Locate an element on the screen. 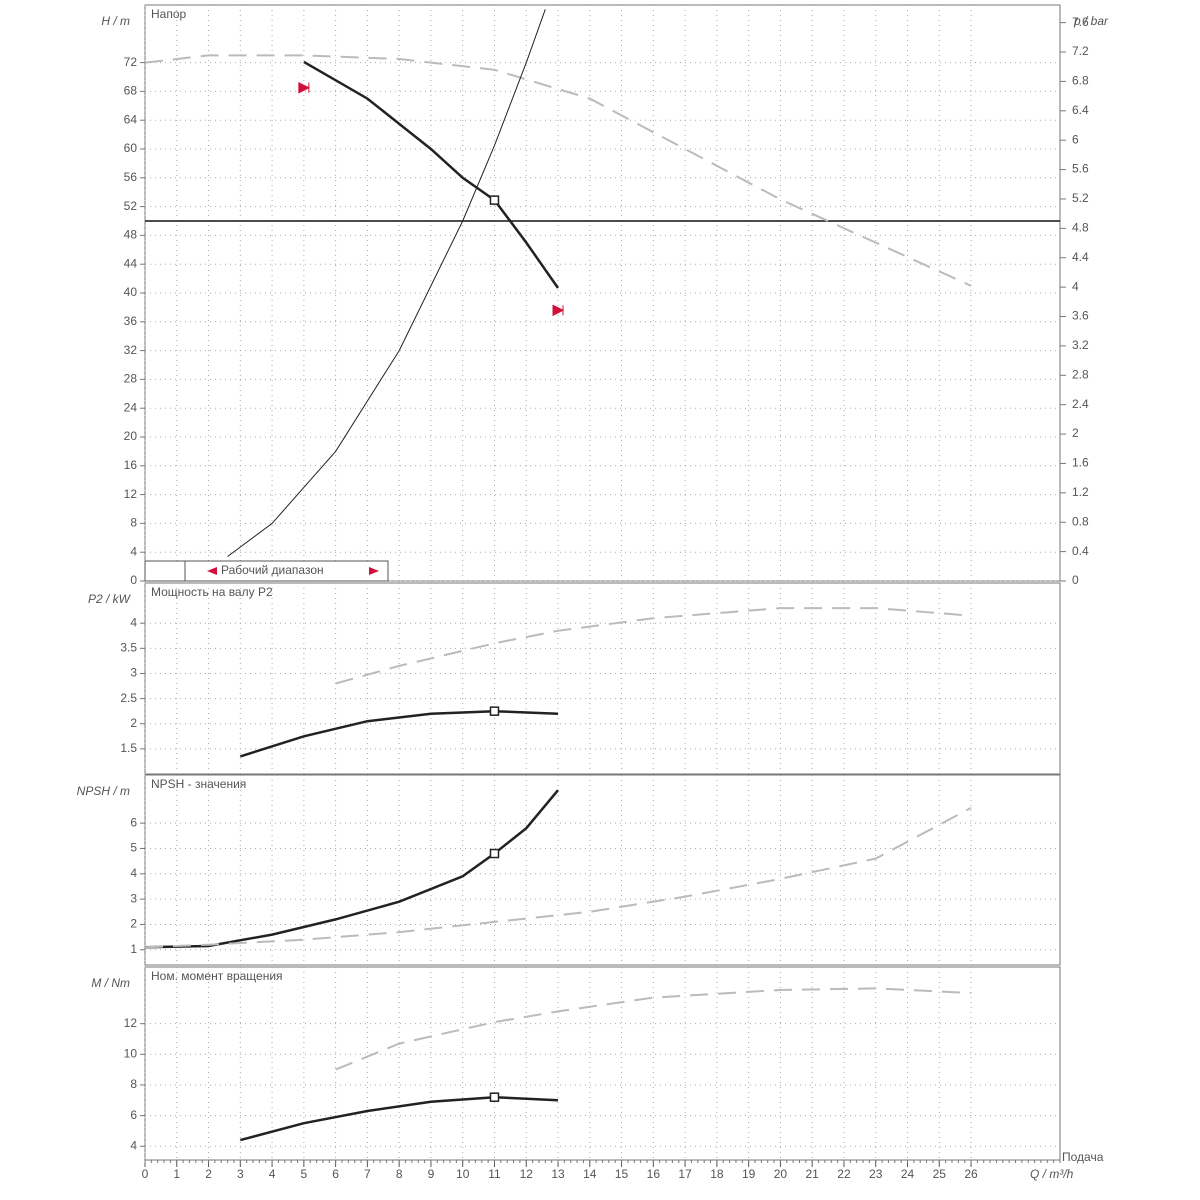 This screenshot has width=1200, height=1200. legend-box is located at coordinates (266, 571).